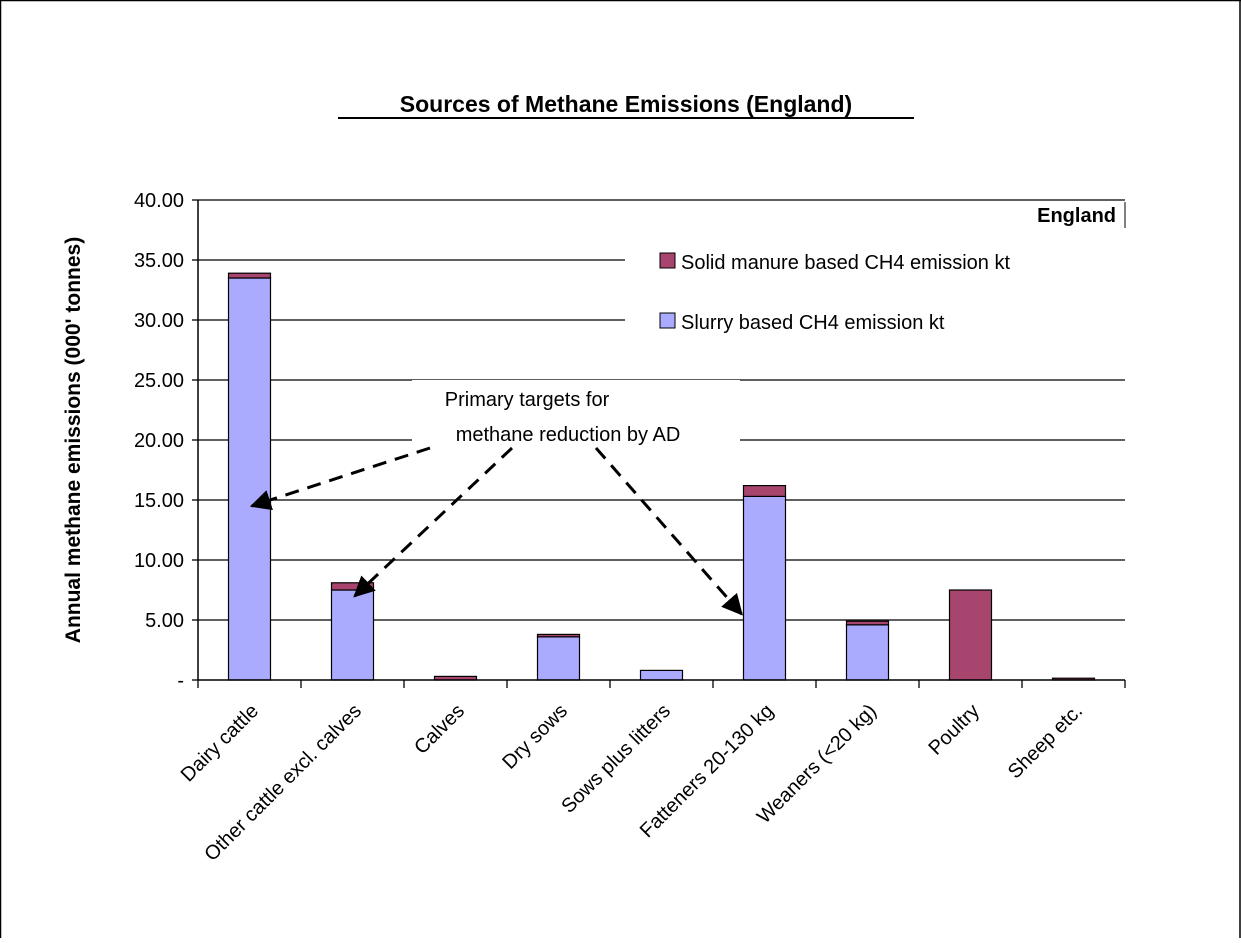 Image resolution: width=1241 pixels, height=943 pixels. Describe the element at coordinates (159, 261) in the screenshot. I see `y-tick-label: 35.00` at that location.